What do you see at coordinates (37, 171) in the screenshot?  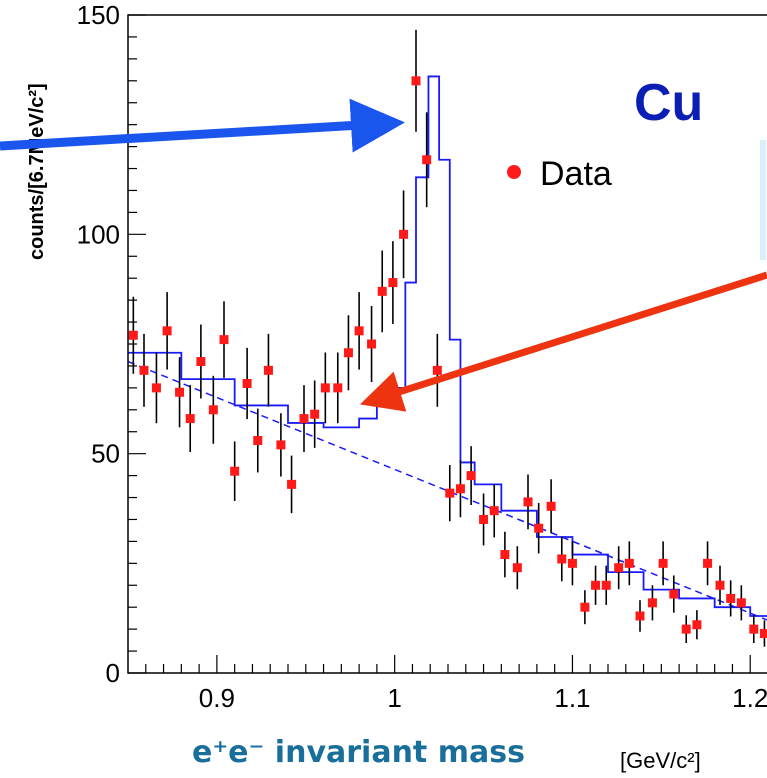 I see `y-axis-label: counts/[6.7MeV/c²]` at bounding box center [37, 171].